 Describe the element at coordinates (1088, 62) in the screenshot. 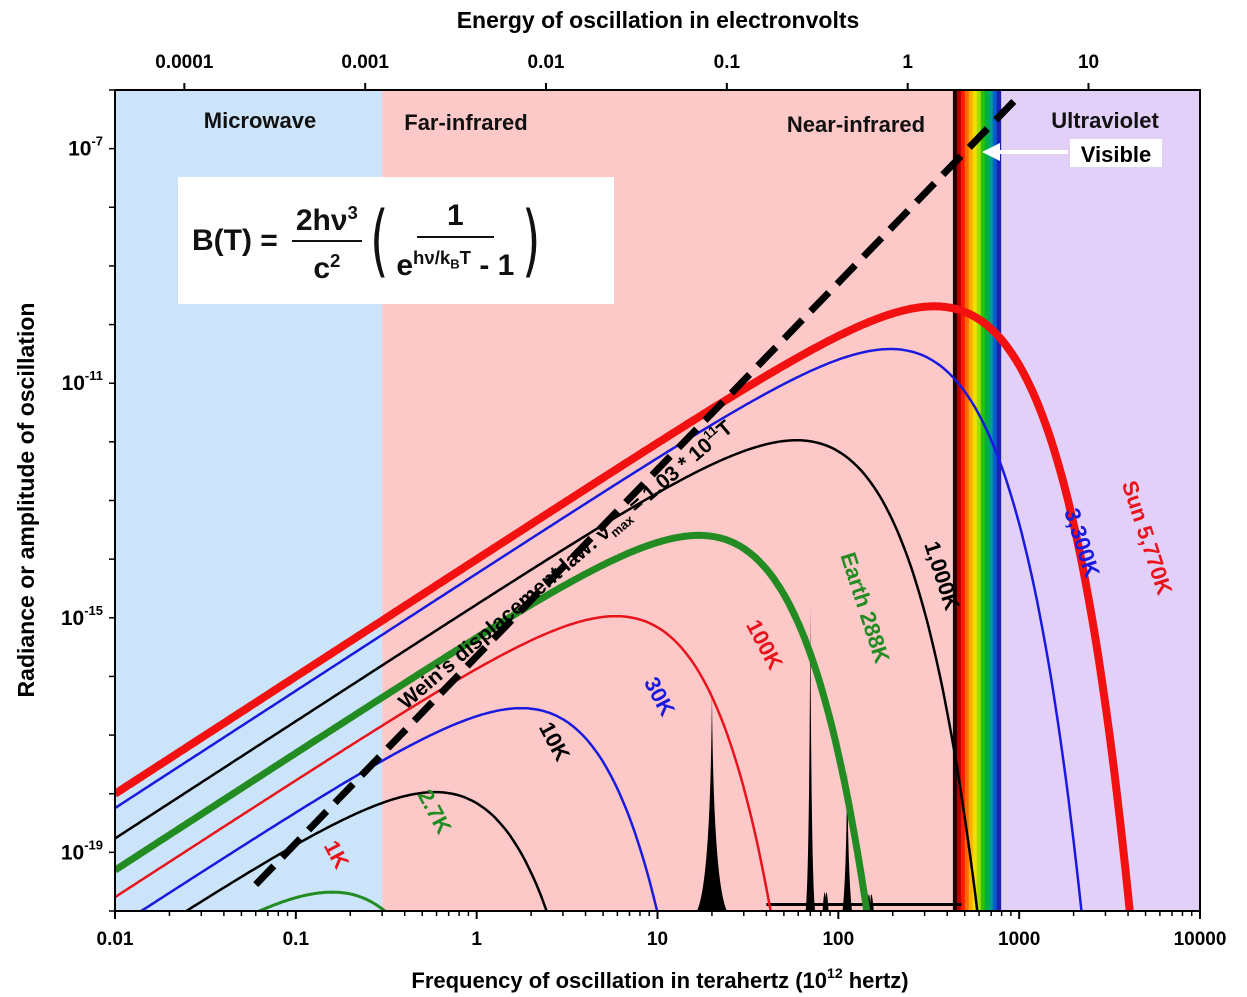

I see `top-tick-label: 10` at that location.